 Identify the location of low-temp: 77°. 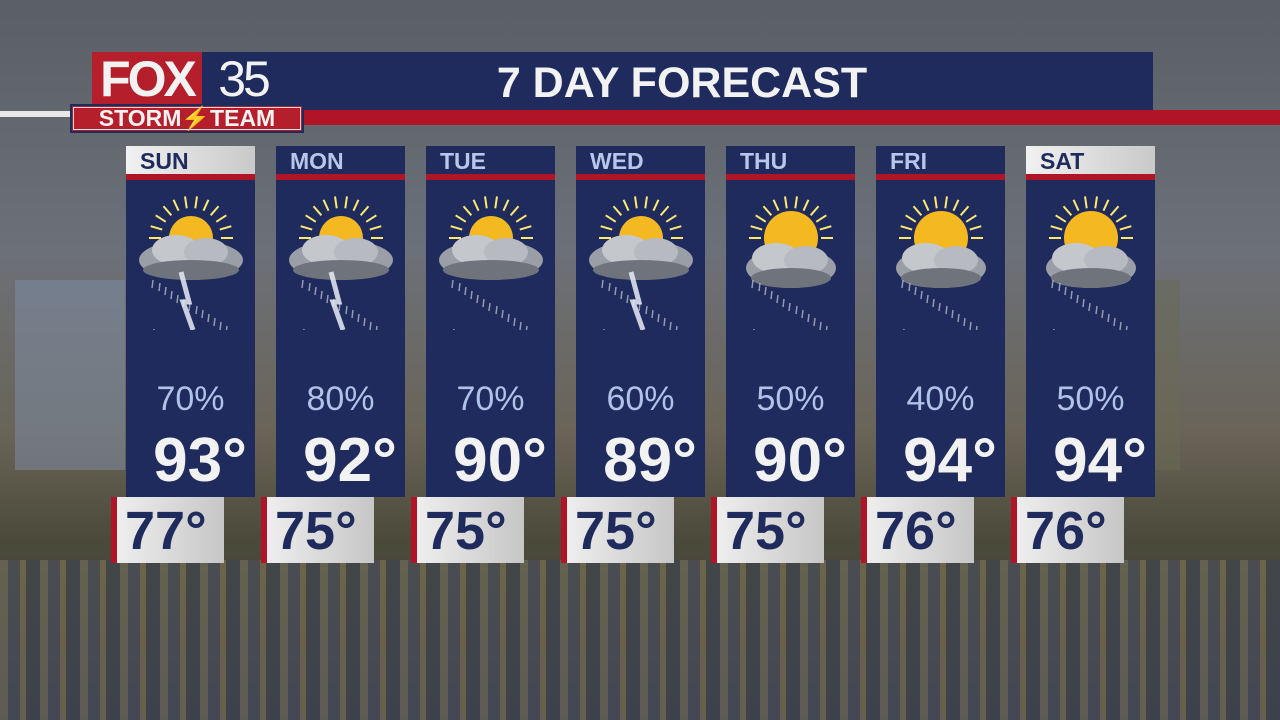
(170, 530).